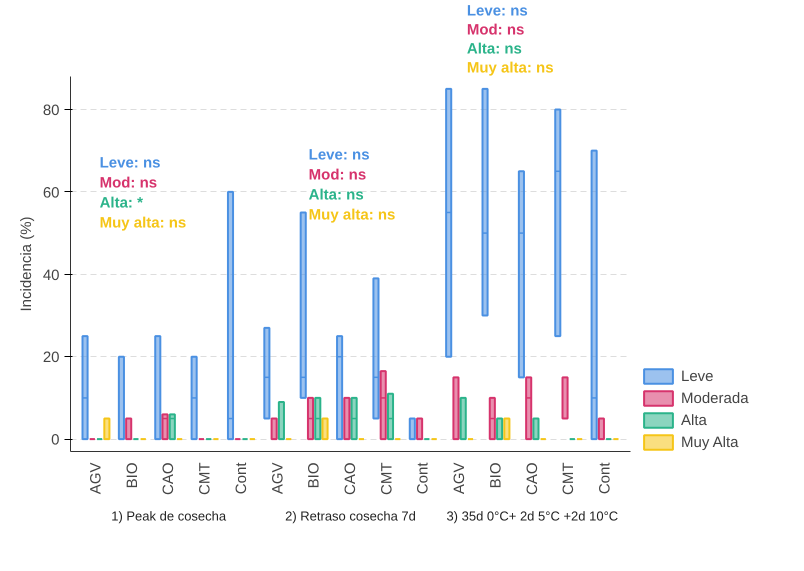 The image size is (804, 571). Describe the element at coordinates (715, 398) in the screenshot. I see `legend-label: Moderada` at that location.